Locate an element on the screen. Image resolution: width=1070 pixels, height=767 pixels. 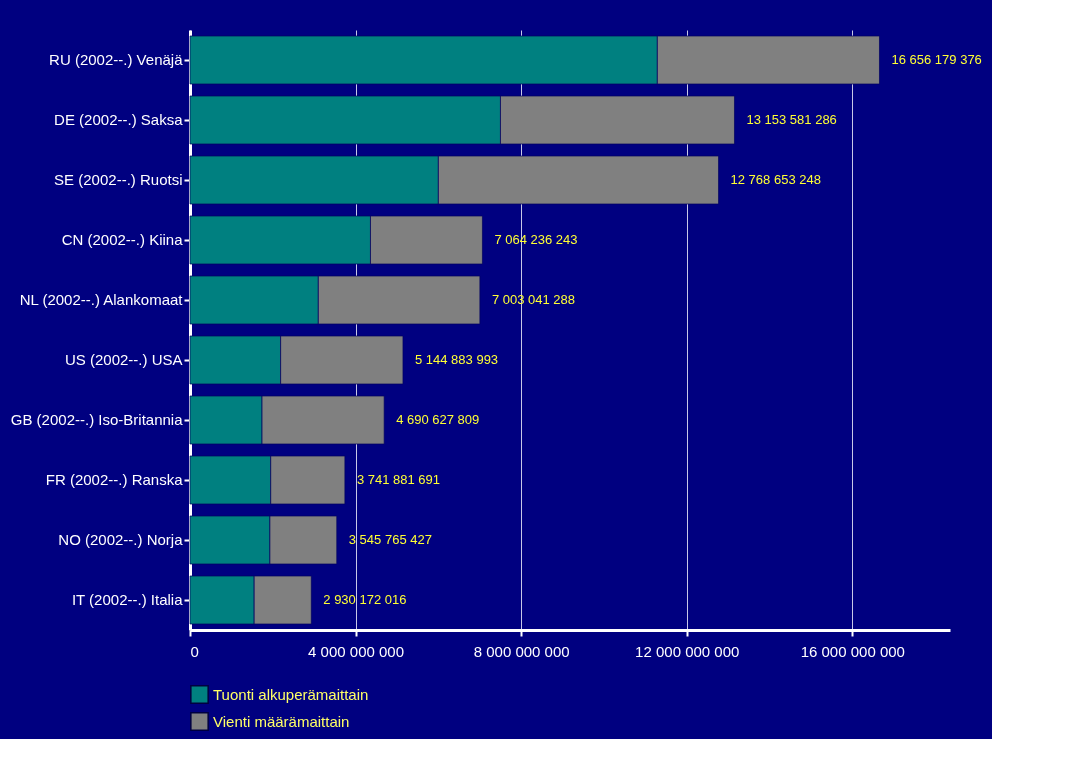
y-tick-label: NO (2002--.) Norja is located at coordinates (121, 539).